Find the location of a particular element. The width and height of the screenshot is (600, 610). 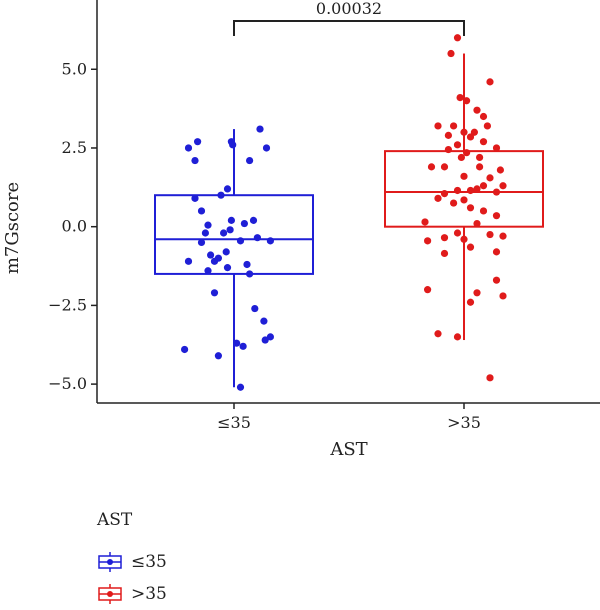

x-axis: ≤35 >35 is located at coordinates (348, 417).